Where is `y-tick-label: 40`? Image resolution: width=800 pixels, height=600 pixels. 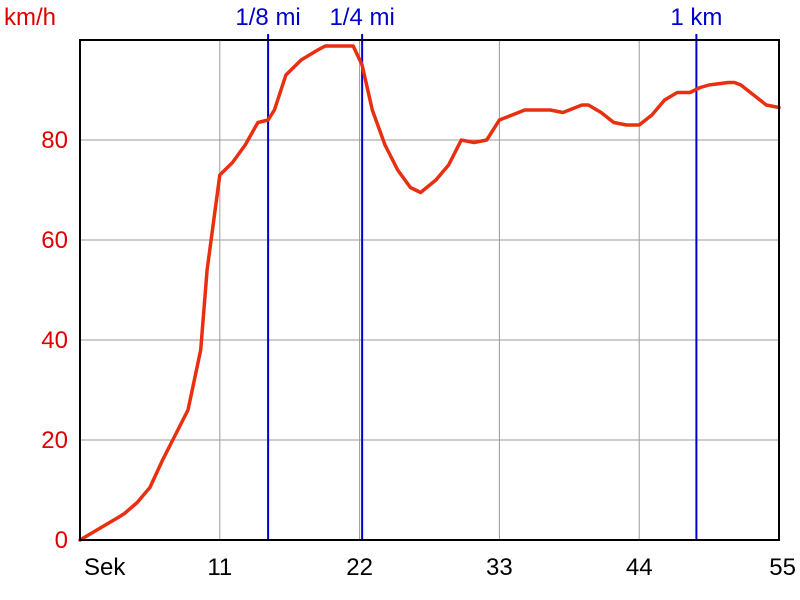 y-tick-label: 40 is located at coordinates (54, 340).